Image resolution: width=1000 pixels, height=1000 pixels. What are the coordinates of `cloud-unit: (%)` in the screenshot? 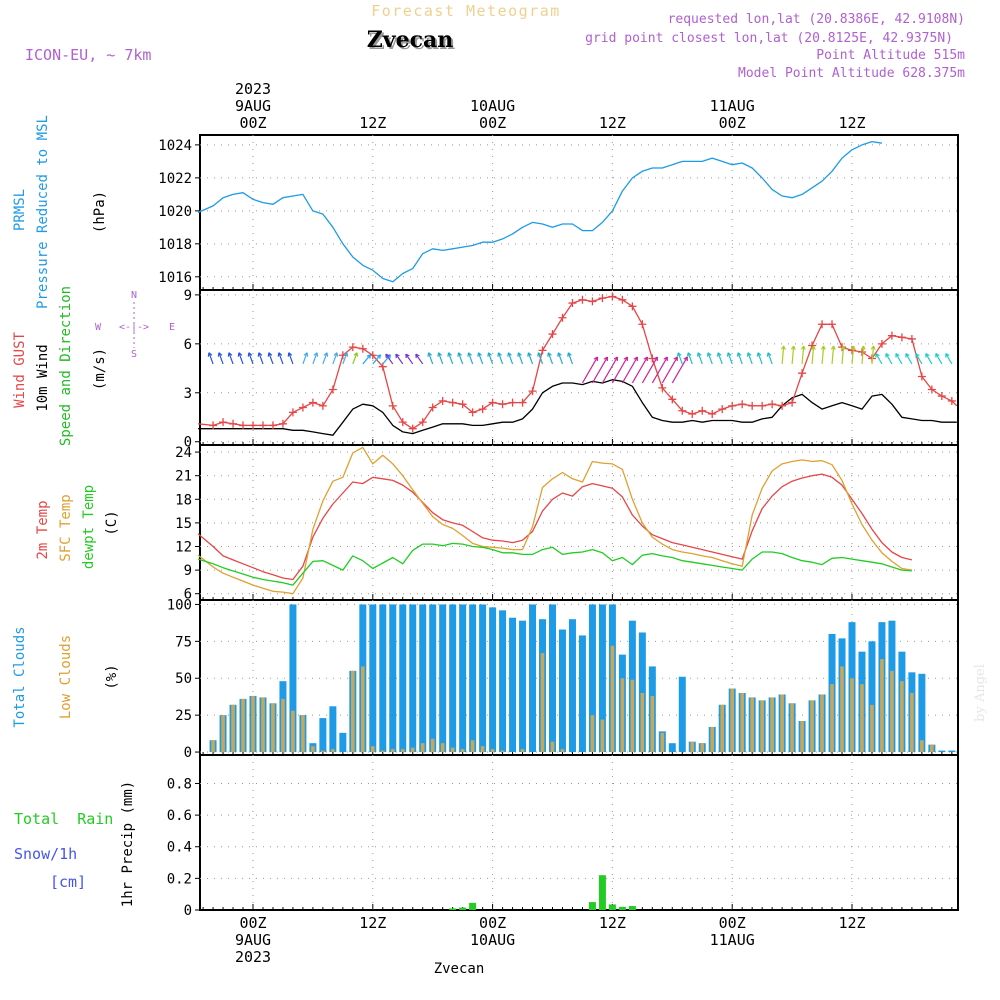 It's located at (112, 676).